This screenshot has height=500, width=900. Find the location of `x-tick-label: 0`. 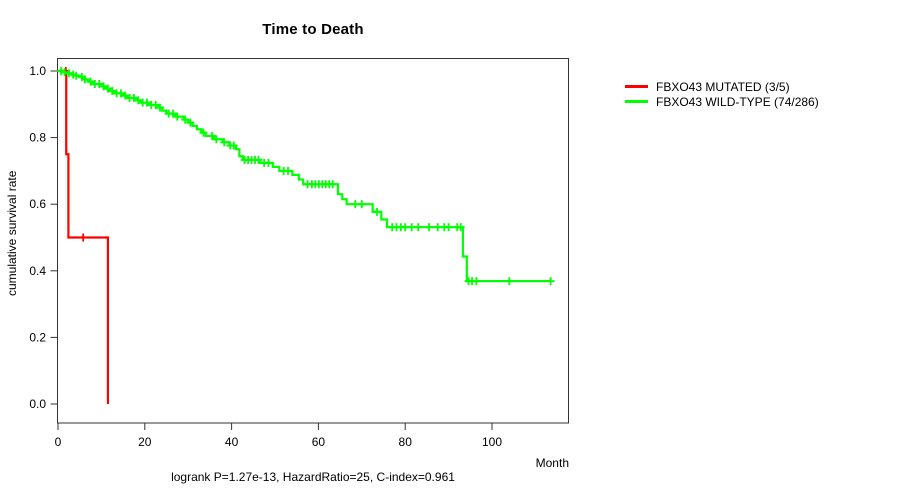

x-tick-label: 0 is located at coordinates (58, 442).